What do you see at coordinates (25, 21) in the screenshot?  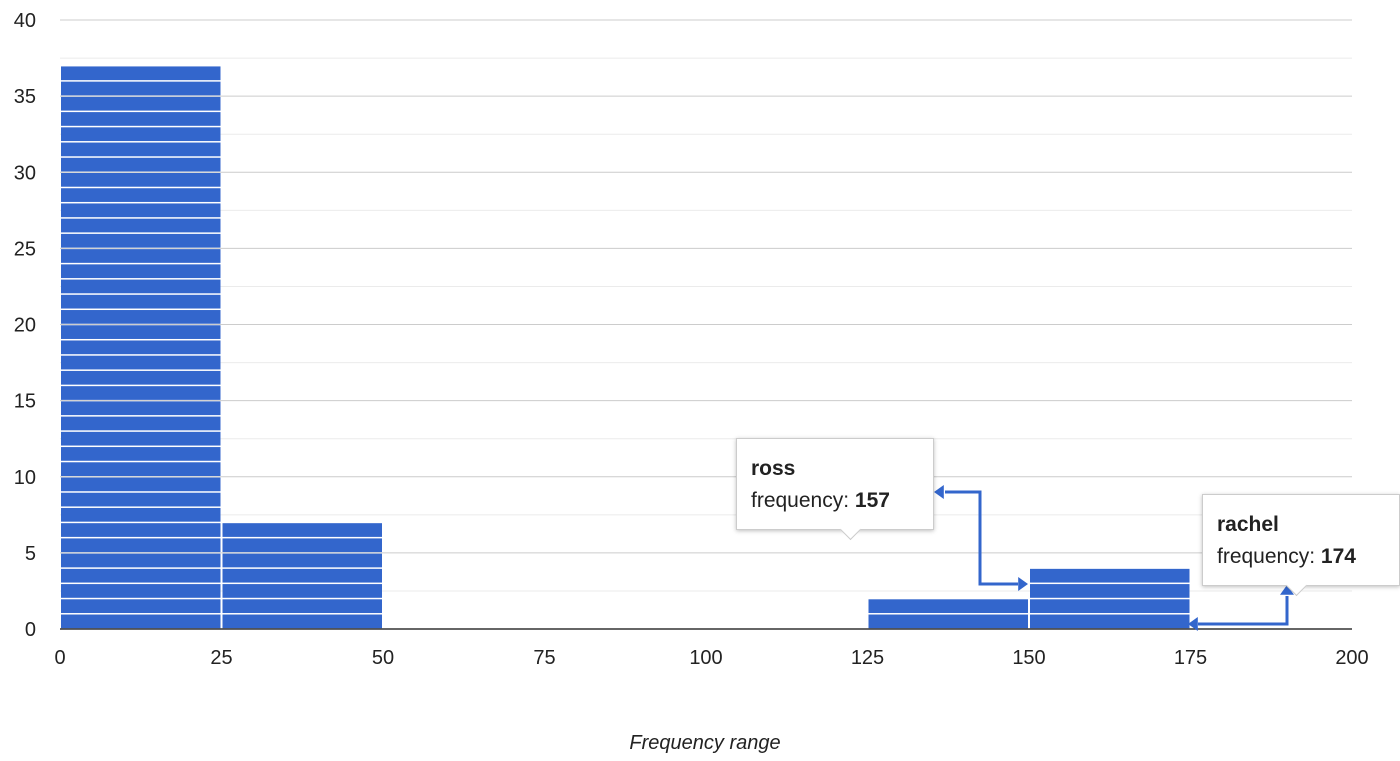 I see `y-tick-label: 40` at bounding box center [25, 21].